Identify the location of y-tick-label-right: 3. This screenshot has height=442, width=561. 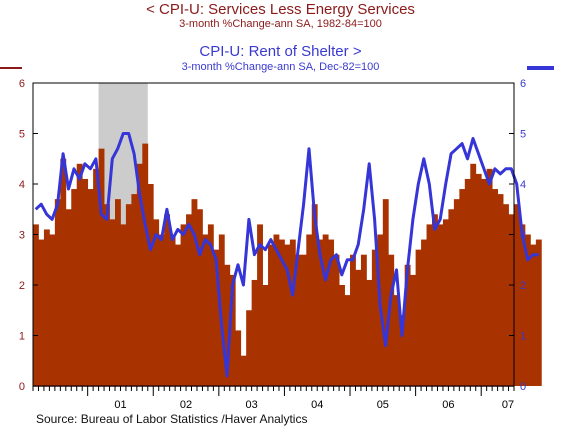
(523, 236).